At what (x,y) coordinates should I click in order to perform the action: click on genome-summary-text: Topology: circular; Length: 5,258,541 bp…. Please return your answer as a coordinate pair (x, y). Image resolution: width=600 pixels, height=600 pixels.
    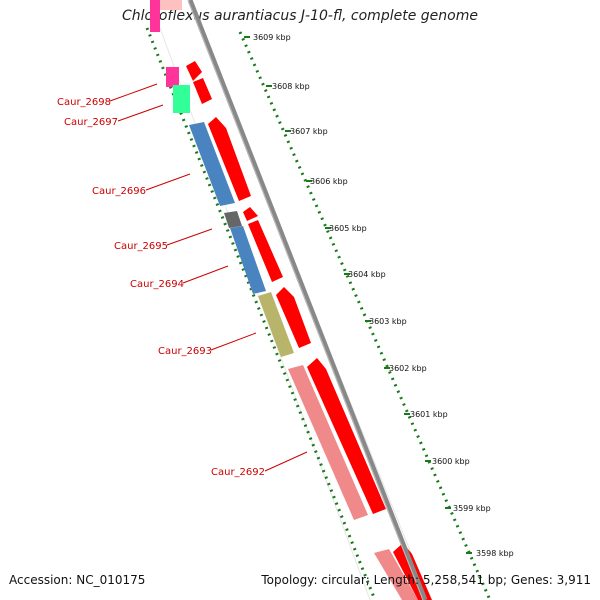
    Looking at the image, I should click on (426, 580).